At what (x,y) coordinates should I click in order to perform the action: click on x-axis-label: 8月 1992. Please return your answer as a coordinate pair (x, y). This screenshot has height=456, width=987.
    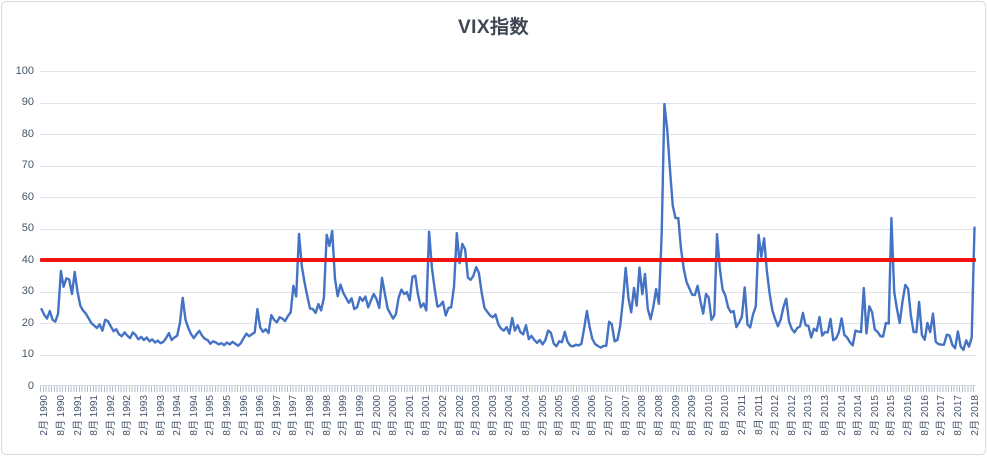
    Looking at the image, I should click on (128, 415).